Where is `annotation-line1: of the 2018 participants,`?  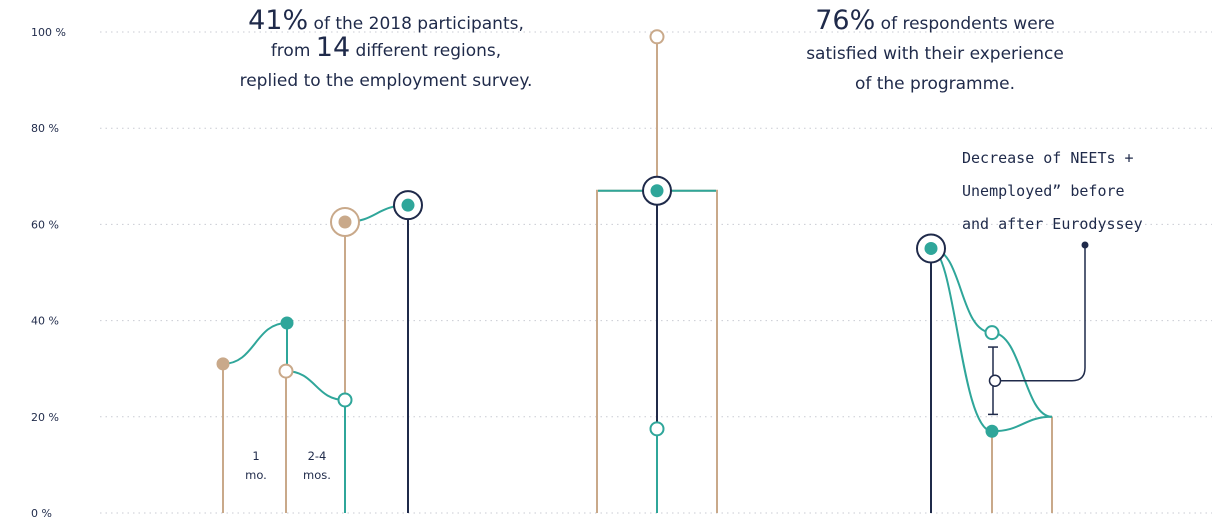
annotation-line1: of the 2018 participants, is located at coordinates (418, 24).